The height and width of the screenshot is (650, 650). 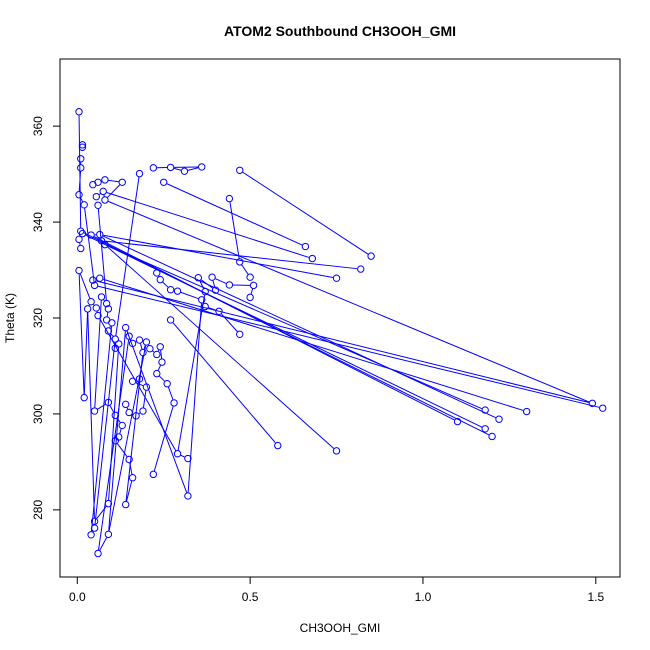 I want to click on y-tick-label: 280, so click(x=38, y=510).